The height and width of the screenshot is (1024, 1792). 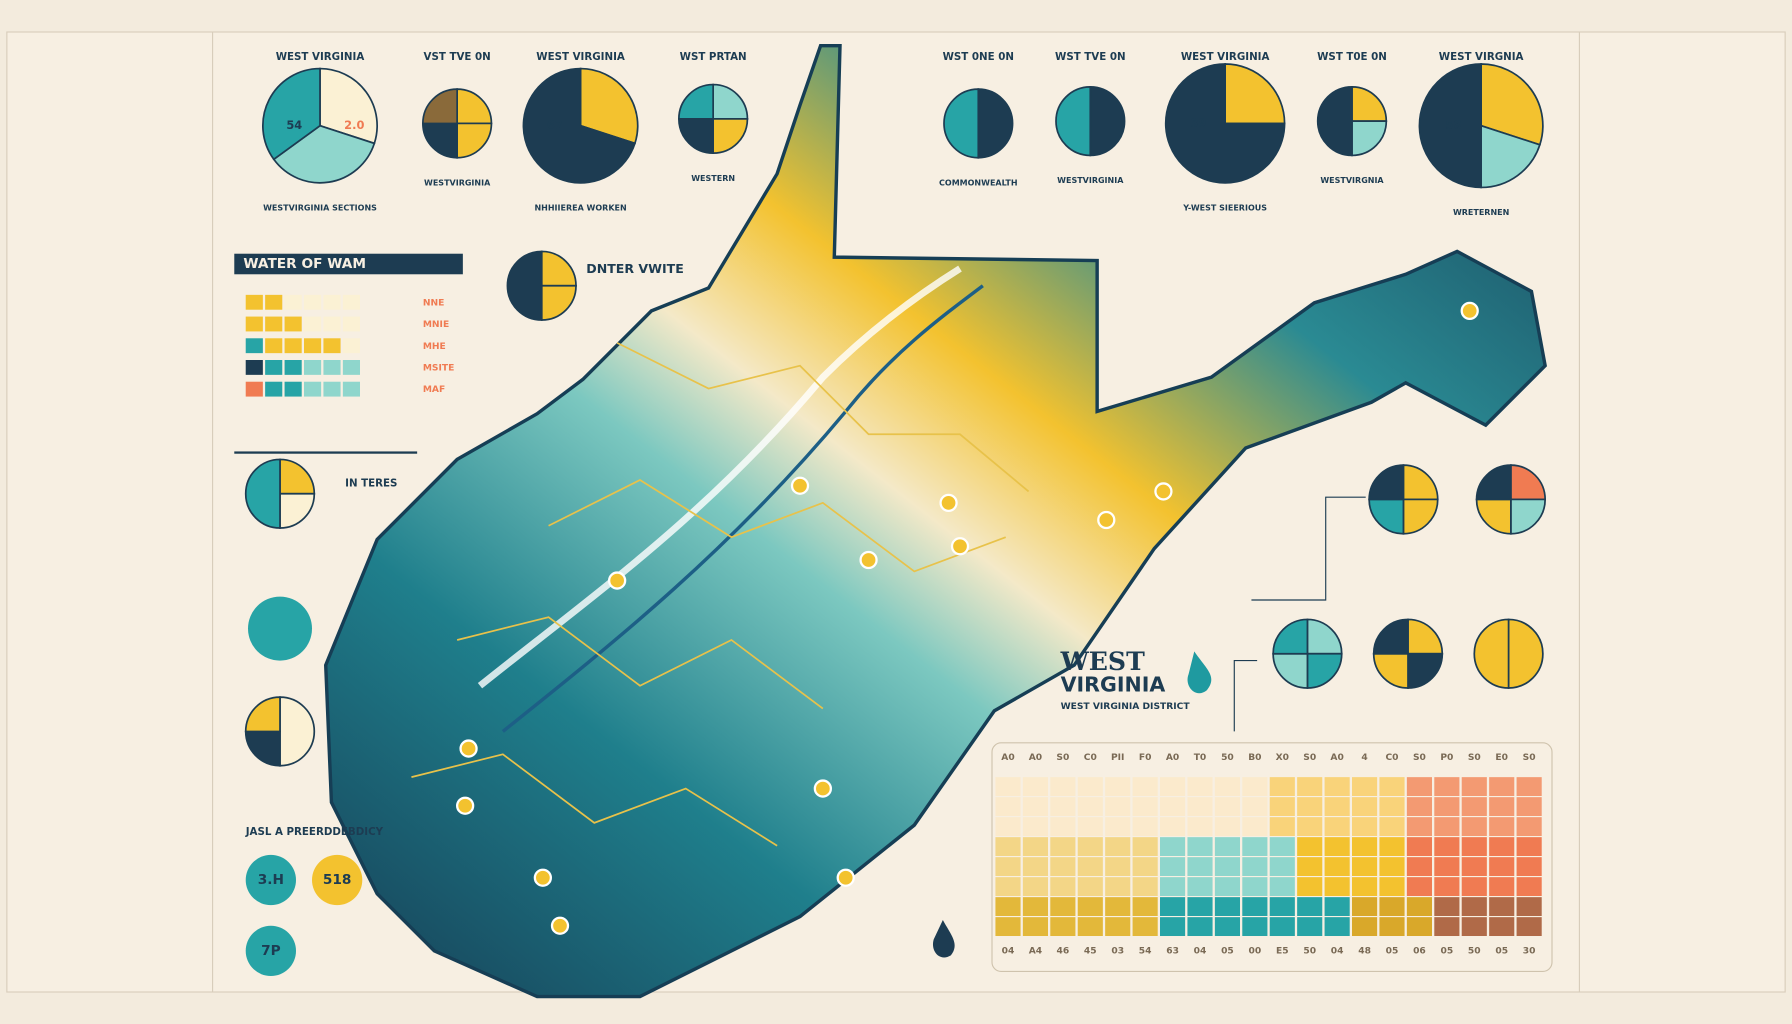 What do you see at coordinates (326, 452) in the screenshot?
I see `rule` at bounding box center [326, 452].